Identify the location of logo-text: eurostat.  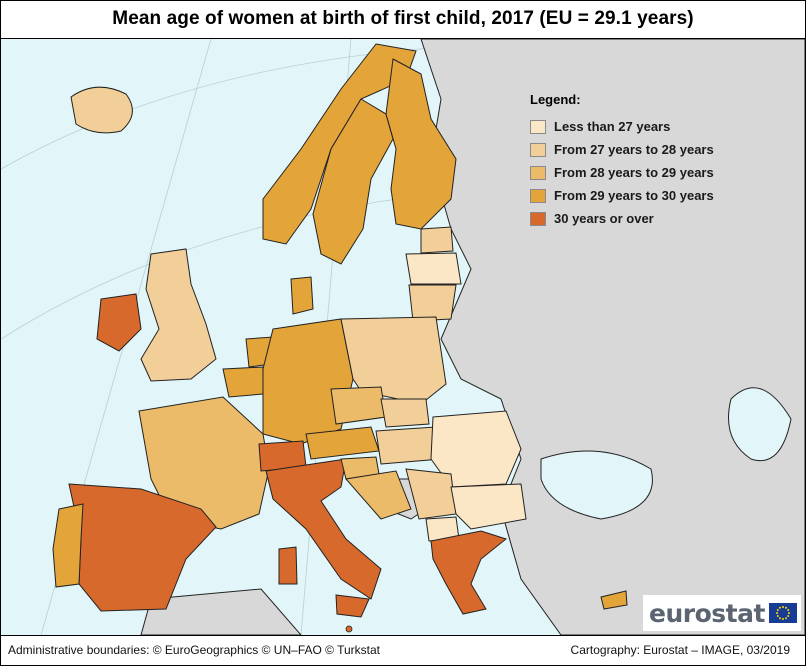
(707, 613).